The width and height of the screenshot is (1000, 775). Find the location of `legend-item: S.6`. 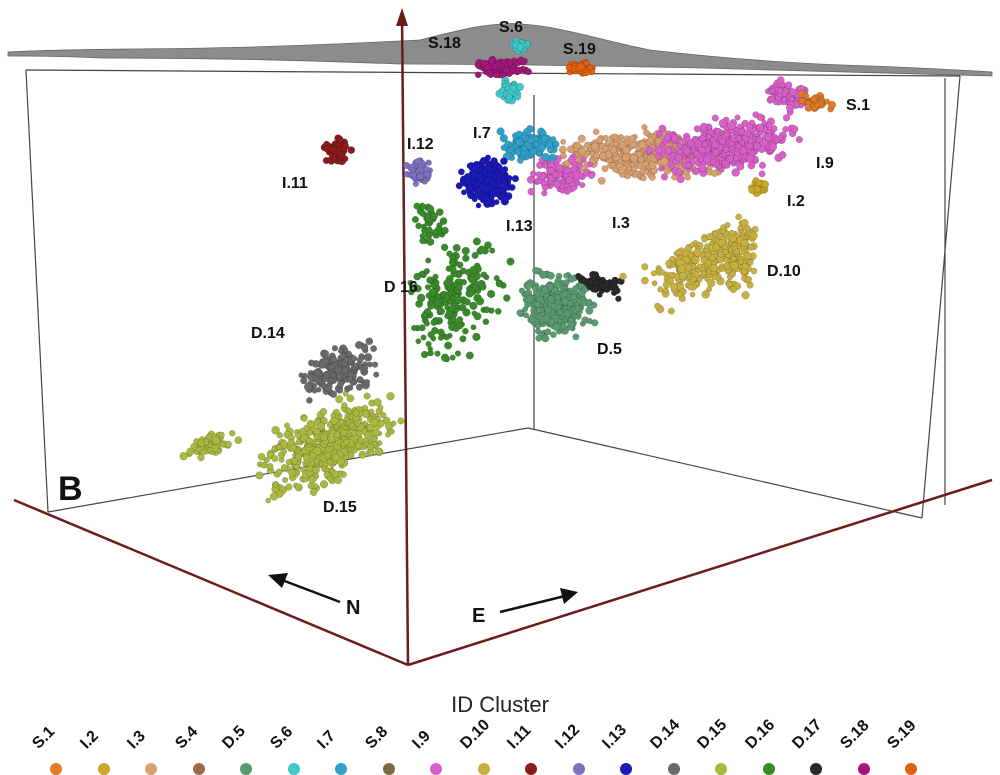

legend-item: S.6 is located at coordinates (294, 749).